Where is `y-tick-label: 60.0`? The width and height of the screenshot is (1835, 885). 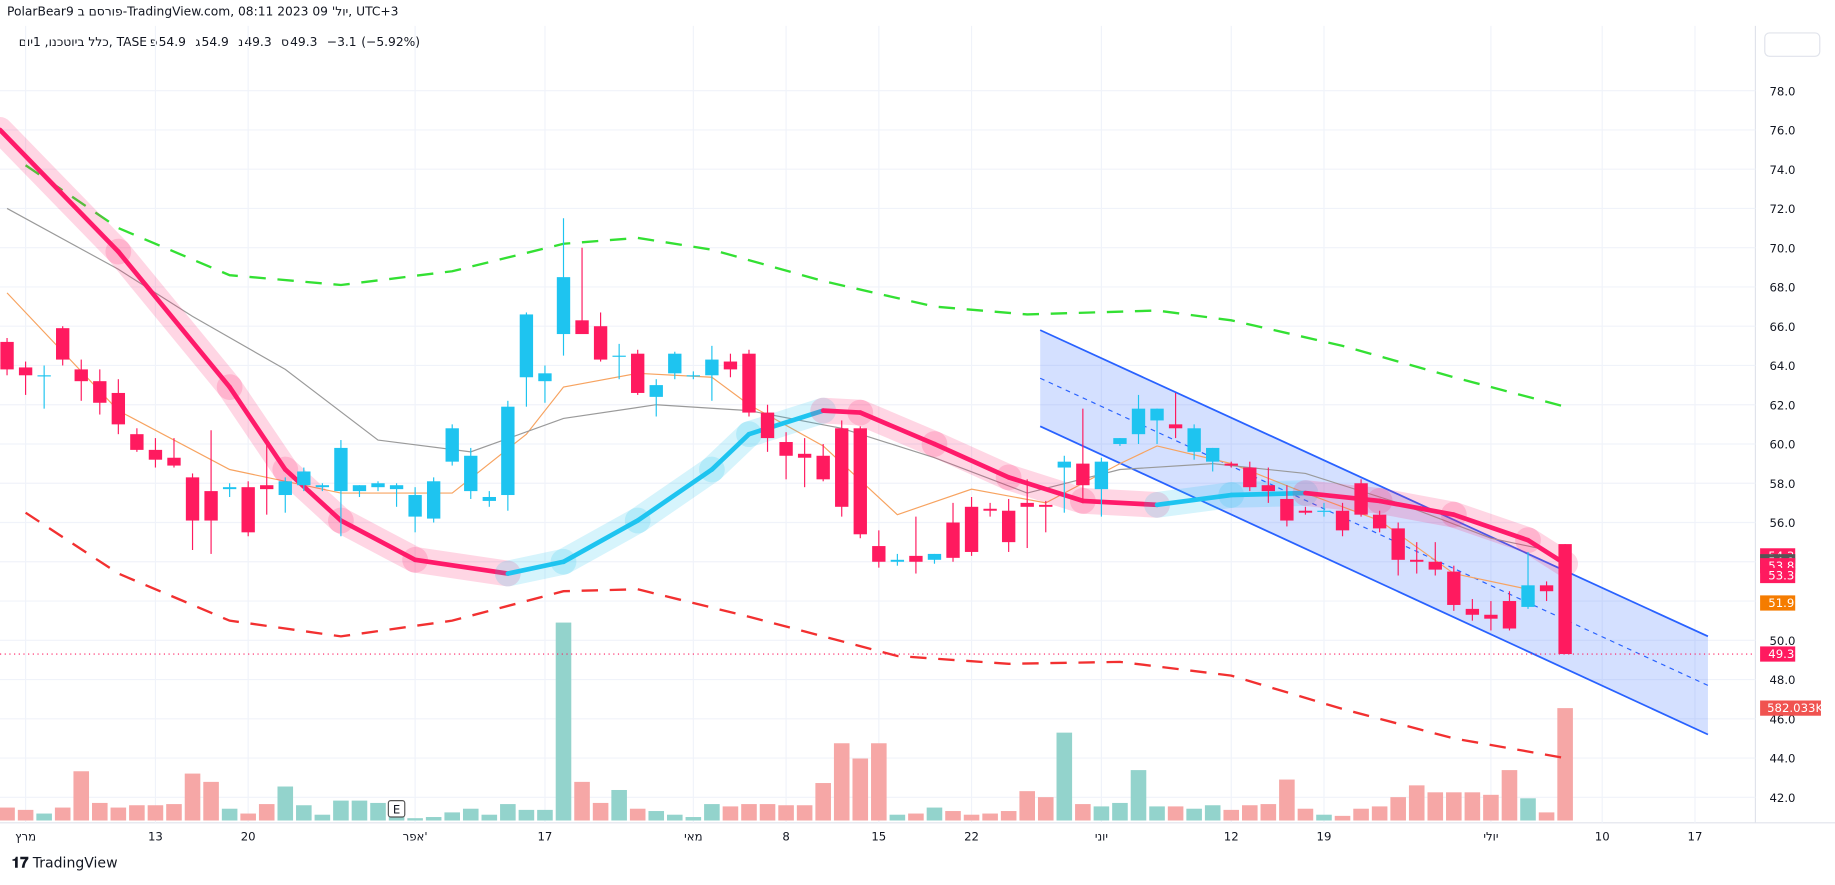
y-tick-label: 60.0 is located at coordinates (1782, 445).